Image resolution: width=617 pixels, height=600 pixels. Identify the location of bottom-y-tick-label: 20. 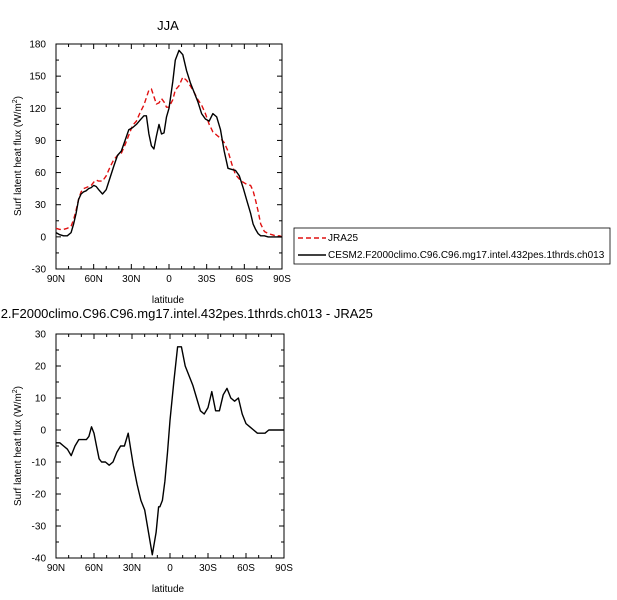
(41, 367).